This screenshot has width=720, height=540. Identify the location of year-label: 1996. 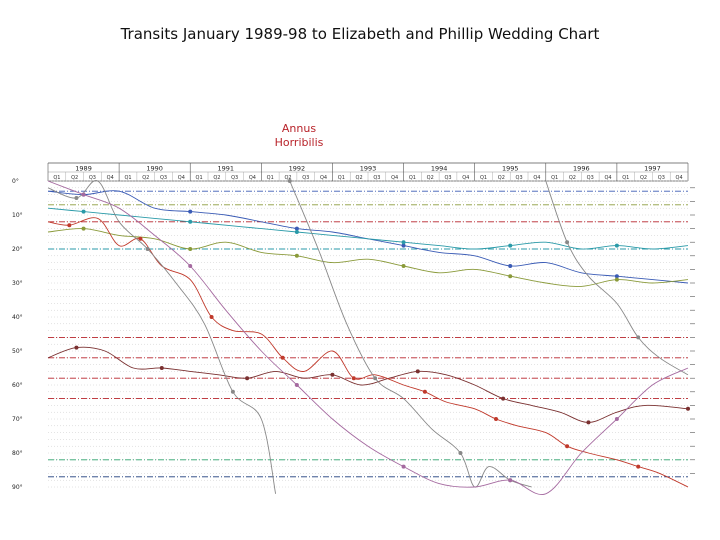
(581, 169).